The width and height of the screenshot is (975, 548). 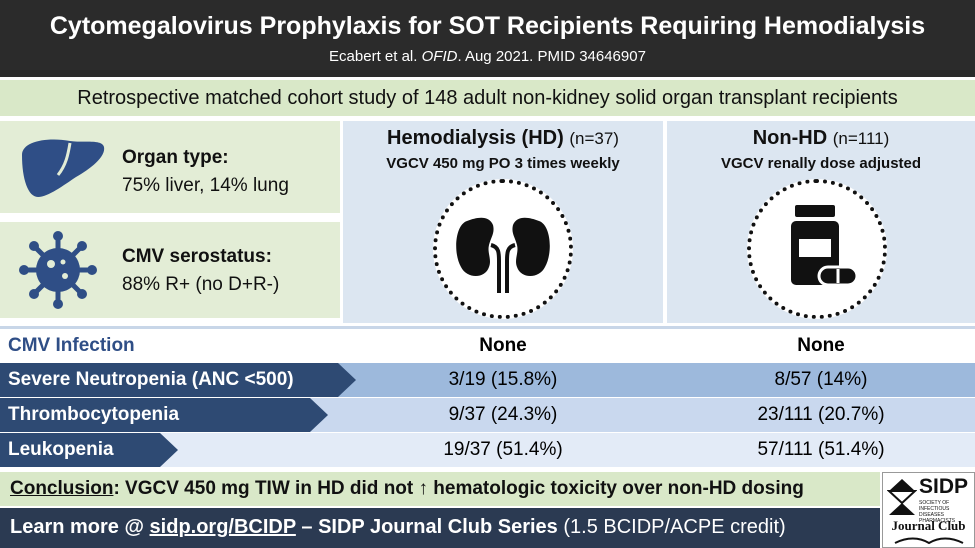 I want to click on virus-icon, so click(x=58, y=270).